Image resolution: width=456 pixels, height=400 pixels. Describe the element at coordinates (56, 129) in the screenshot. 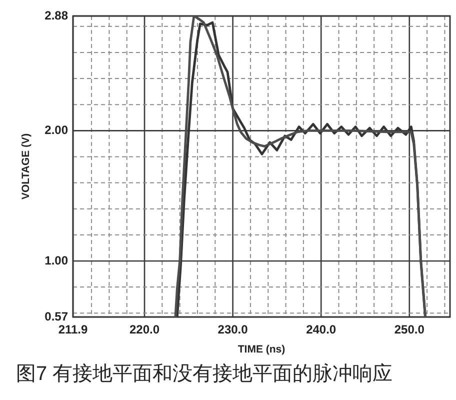

I see `y-tick-label: 2.00` at that location.